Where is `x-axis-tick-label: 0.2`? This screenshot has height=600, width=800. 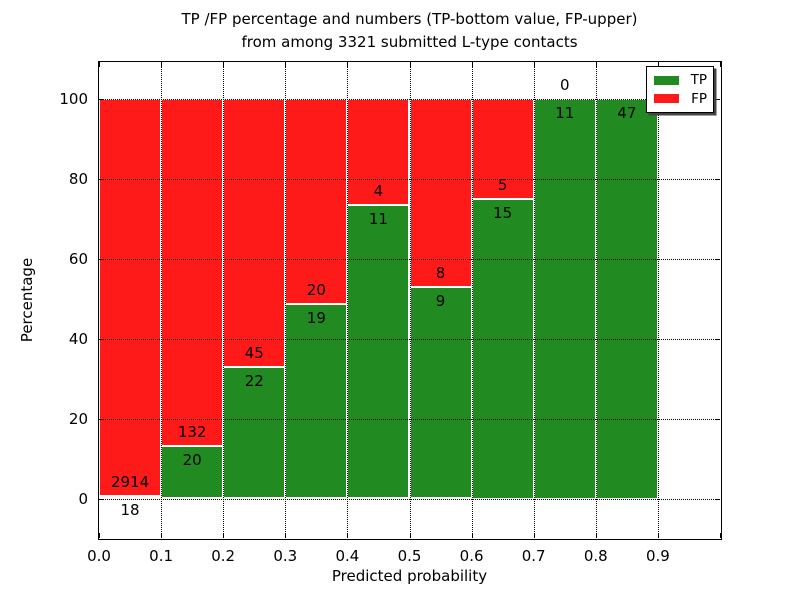
x-axis-tick-label: 0.2 is located at coordinates (223, 556).